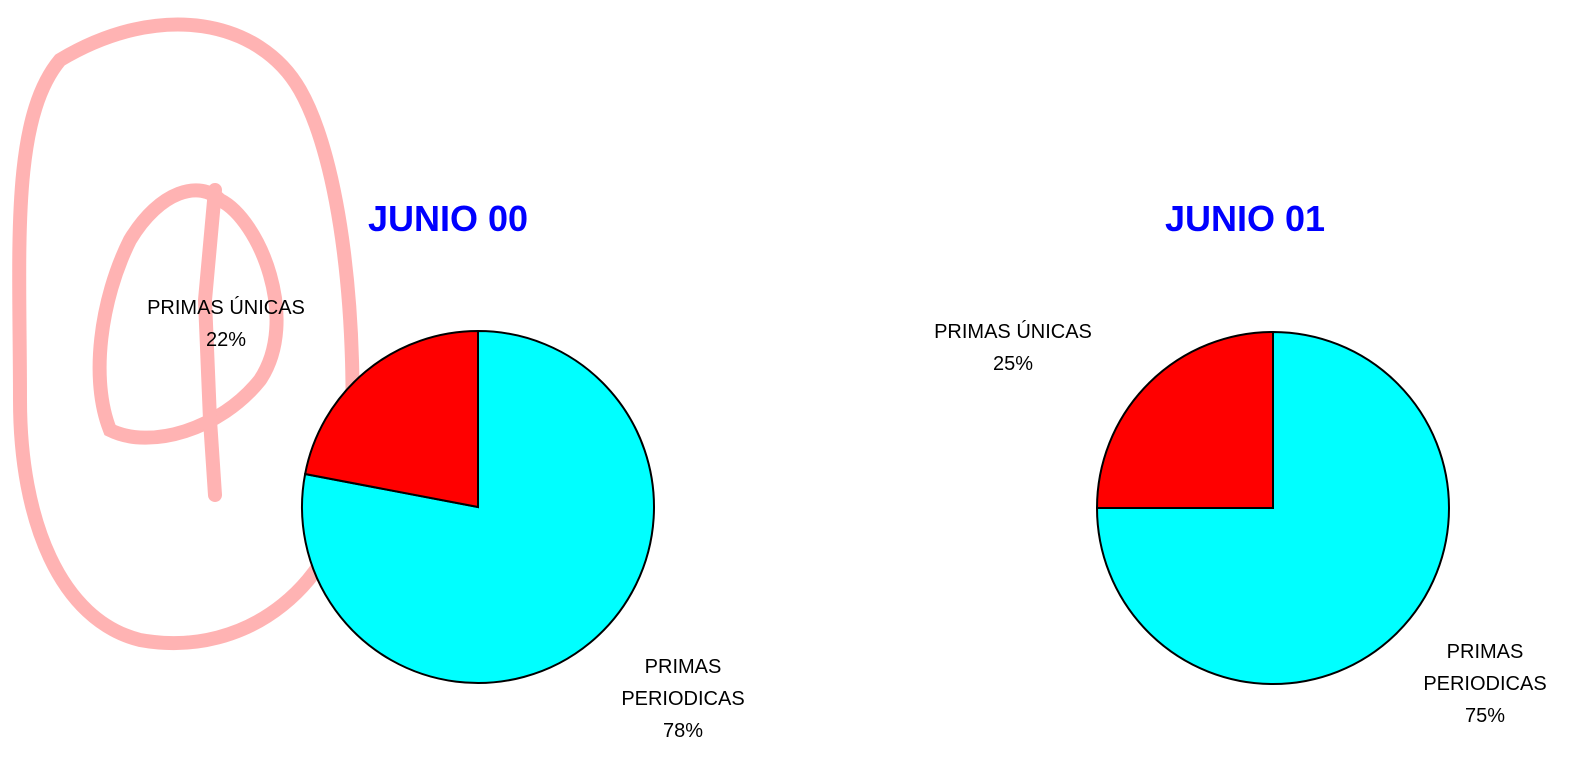 This screenshot has width=1588, height=762. I want to click on slice-label: PRIMAS ÚNICAS 22%, so click(226, 324).